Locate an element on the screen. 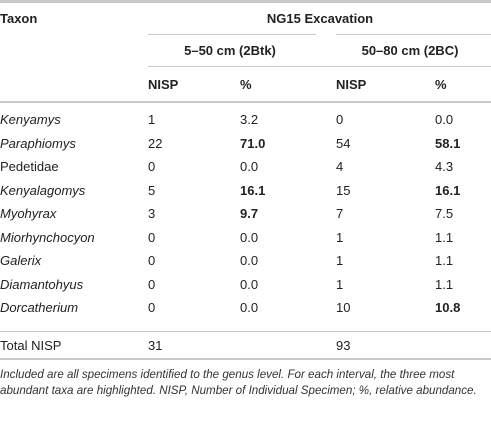 This screenshot has width=491, height=424. interval-1-rule is located at coordinates (232, 34).